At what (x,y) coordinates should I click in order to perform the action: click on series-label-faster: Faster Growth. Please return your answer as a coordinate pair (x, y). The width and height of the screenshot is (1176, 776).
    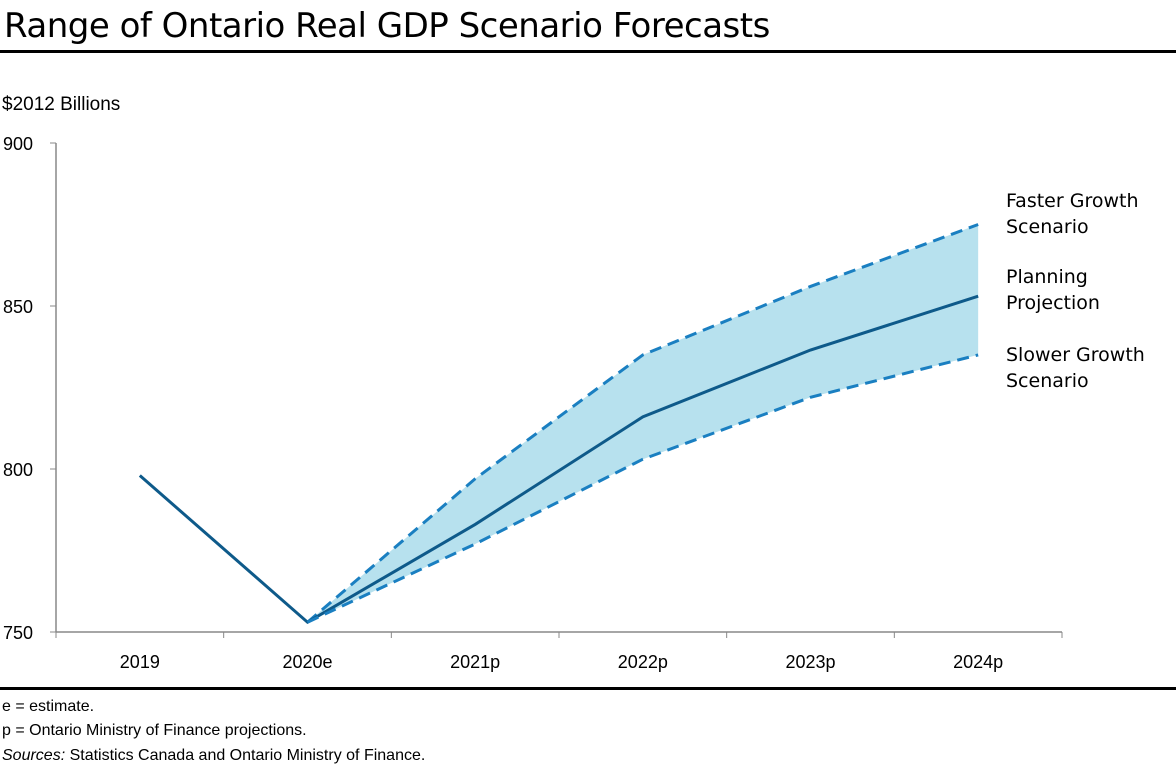
    Looking at the image, I should click on (1072, 201).